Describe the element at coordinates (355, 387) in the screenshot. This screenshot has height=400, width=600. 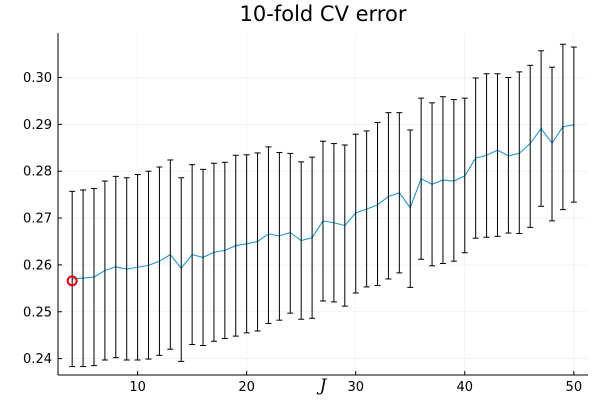
I see `x-tick-label-30: 30` at that location.